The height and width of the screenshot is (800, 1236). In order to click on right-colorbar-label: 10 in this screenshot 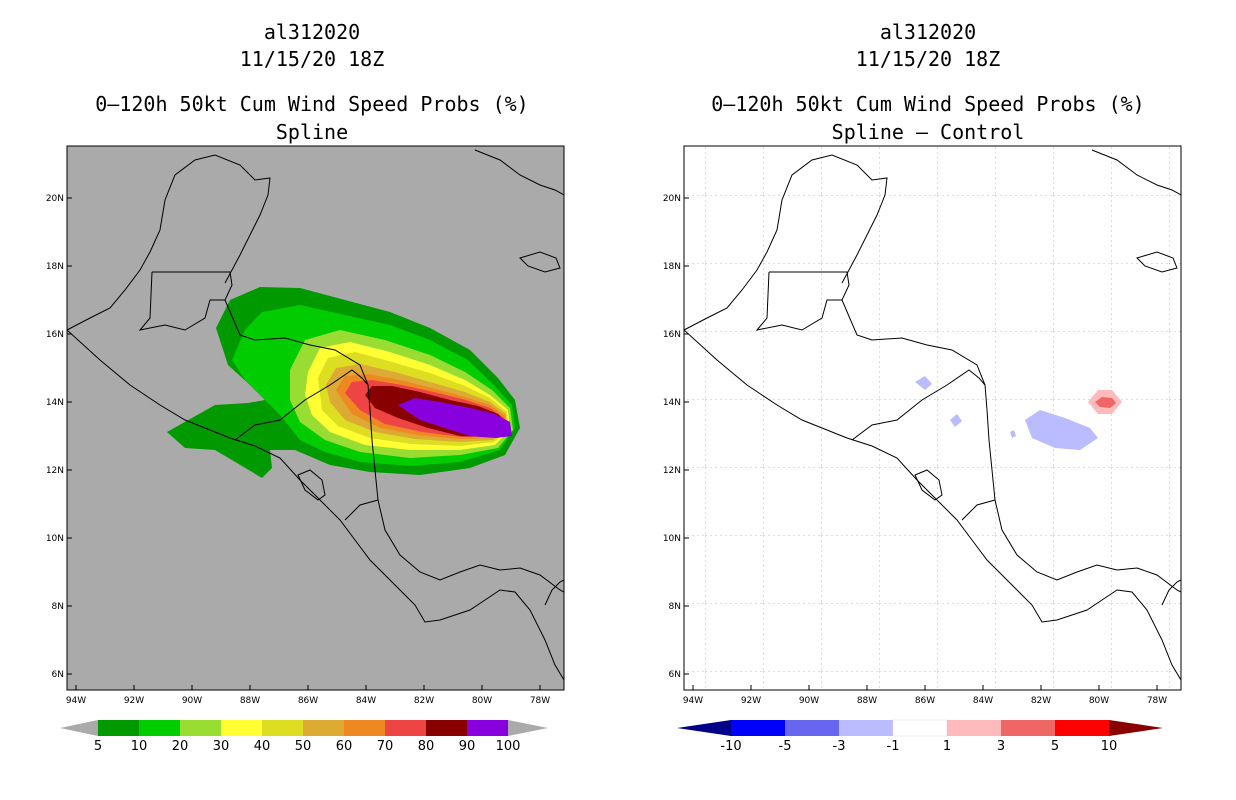, I will do `click(1109, 746)`.